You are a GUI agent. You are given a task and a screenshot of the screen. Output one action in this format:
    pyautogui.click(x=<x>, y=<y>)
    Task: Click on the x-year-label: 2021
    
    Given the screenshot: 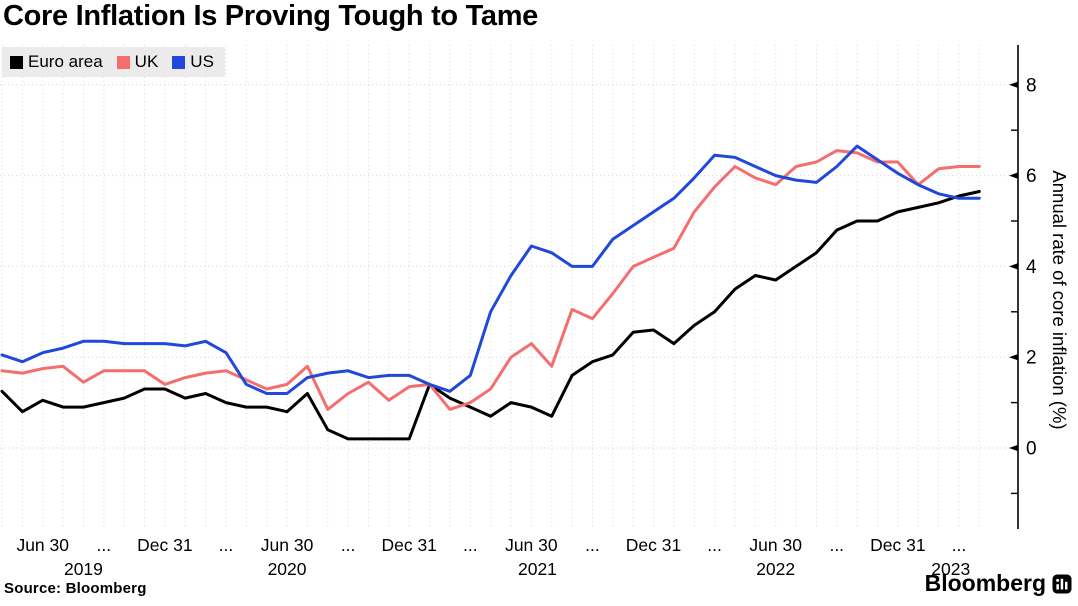 What is the action you would take?
    pyautogui.click(x=537, y=569)
    